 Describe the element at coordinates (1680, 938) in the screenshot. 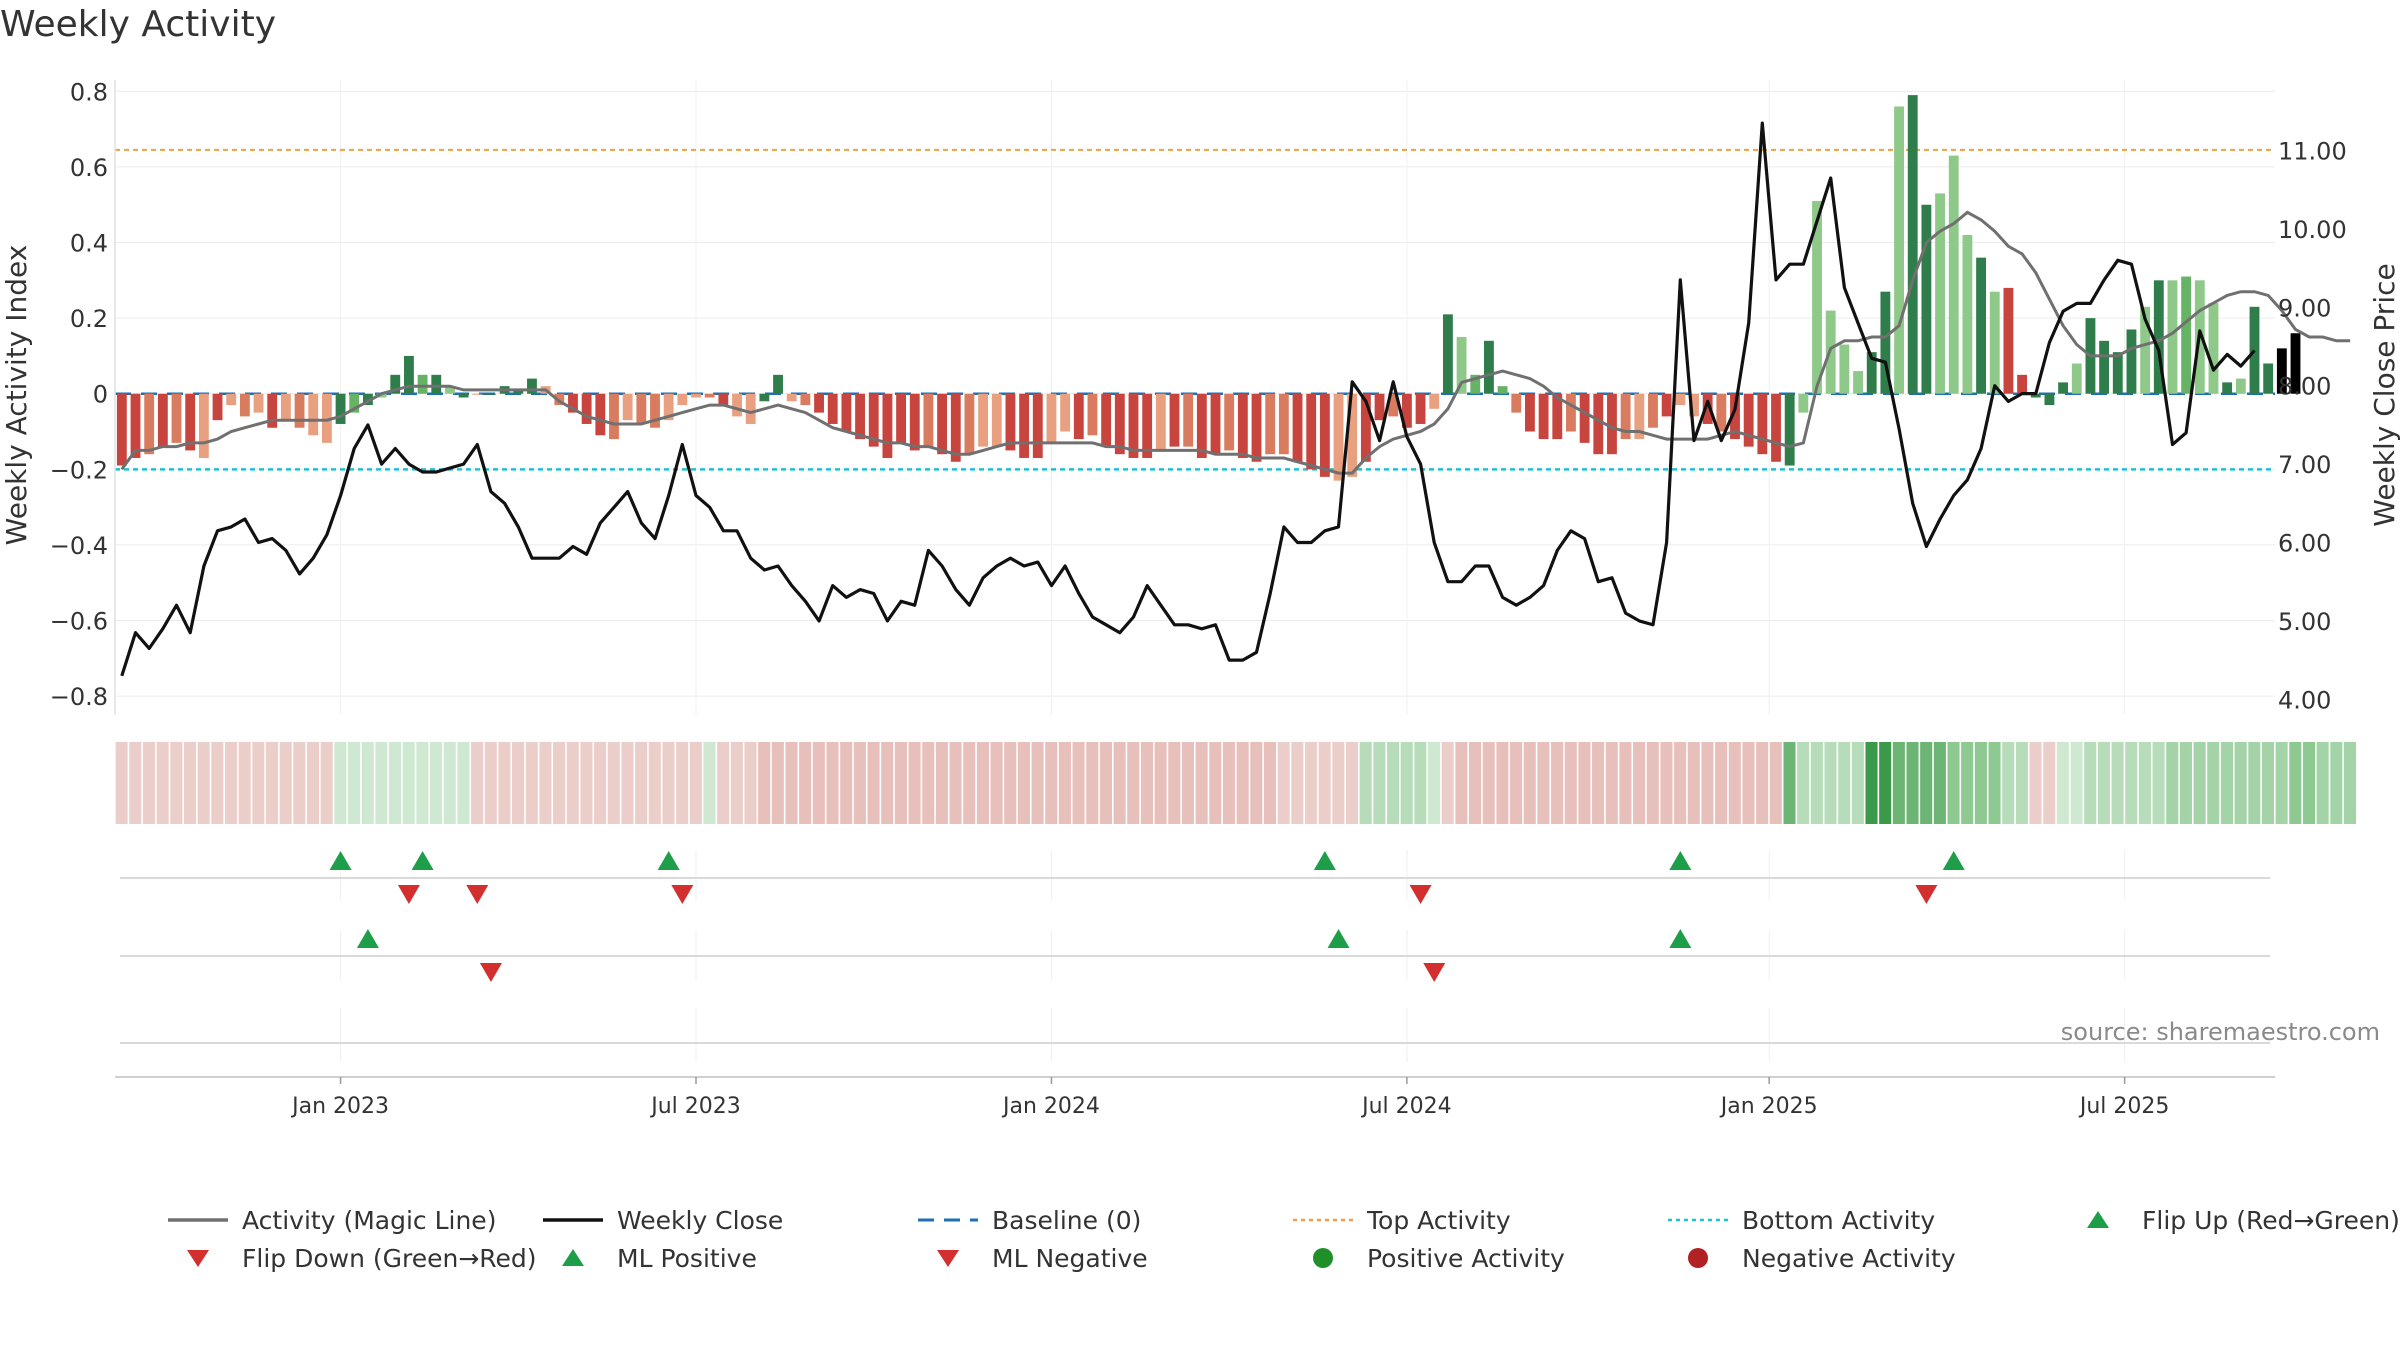

I see `ml-positive-marker` at that location.